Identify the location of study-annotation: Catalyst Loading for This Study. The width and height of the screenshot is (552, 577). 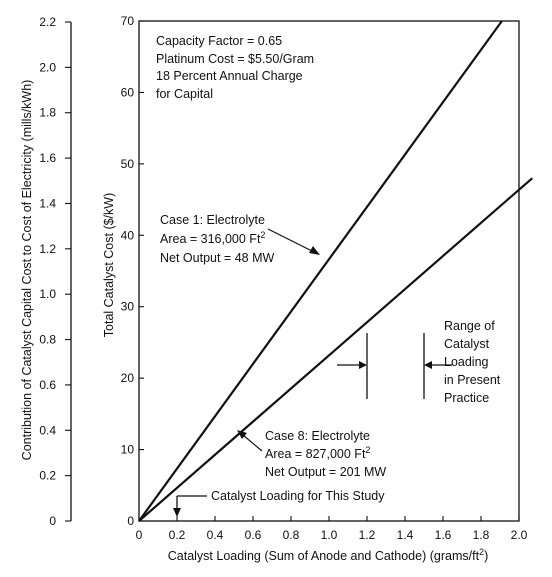
(279, 503).